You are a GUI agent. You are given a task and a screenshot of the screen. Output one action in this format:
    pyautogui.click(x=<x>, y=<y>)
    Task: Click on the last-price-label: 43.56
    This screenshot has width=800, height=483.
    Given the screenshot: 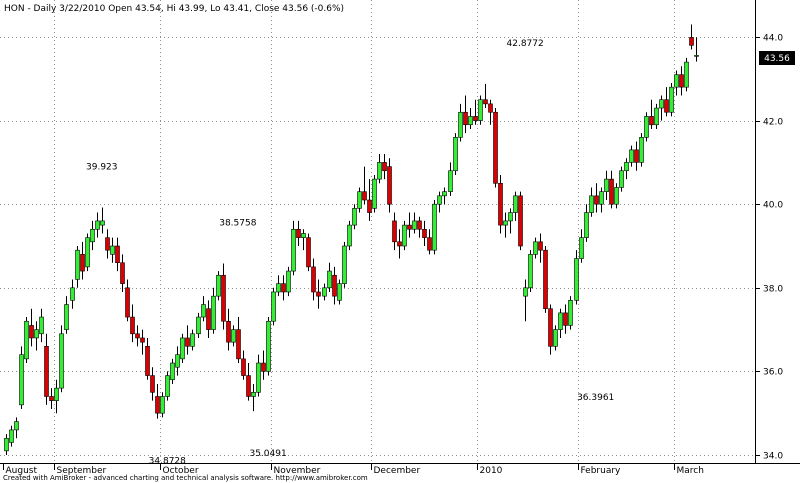 What is the action you would take?
    pyautogui.click(x=777, y=59)
    